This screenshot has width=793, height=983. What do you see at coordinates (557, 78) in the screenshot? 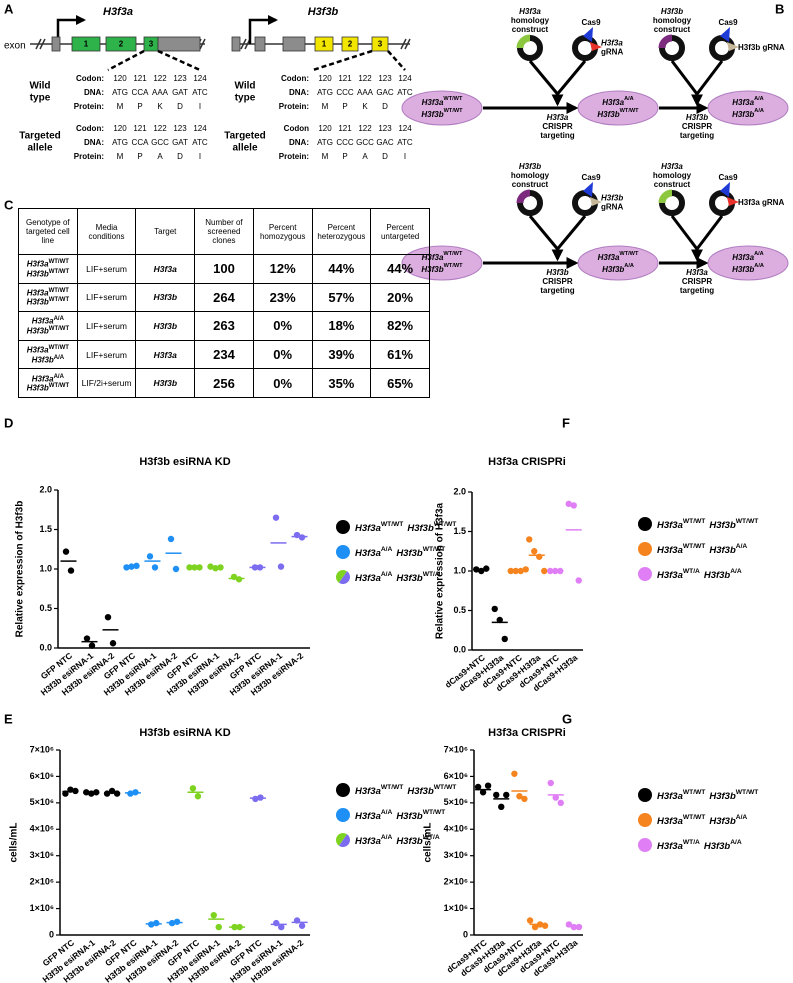
I see `merge-lines` at bounding box center [557, 78].